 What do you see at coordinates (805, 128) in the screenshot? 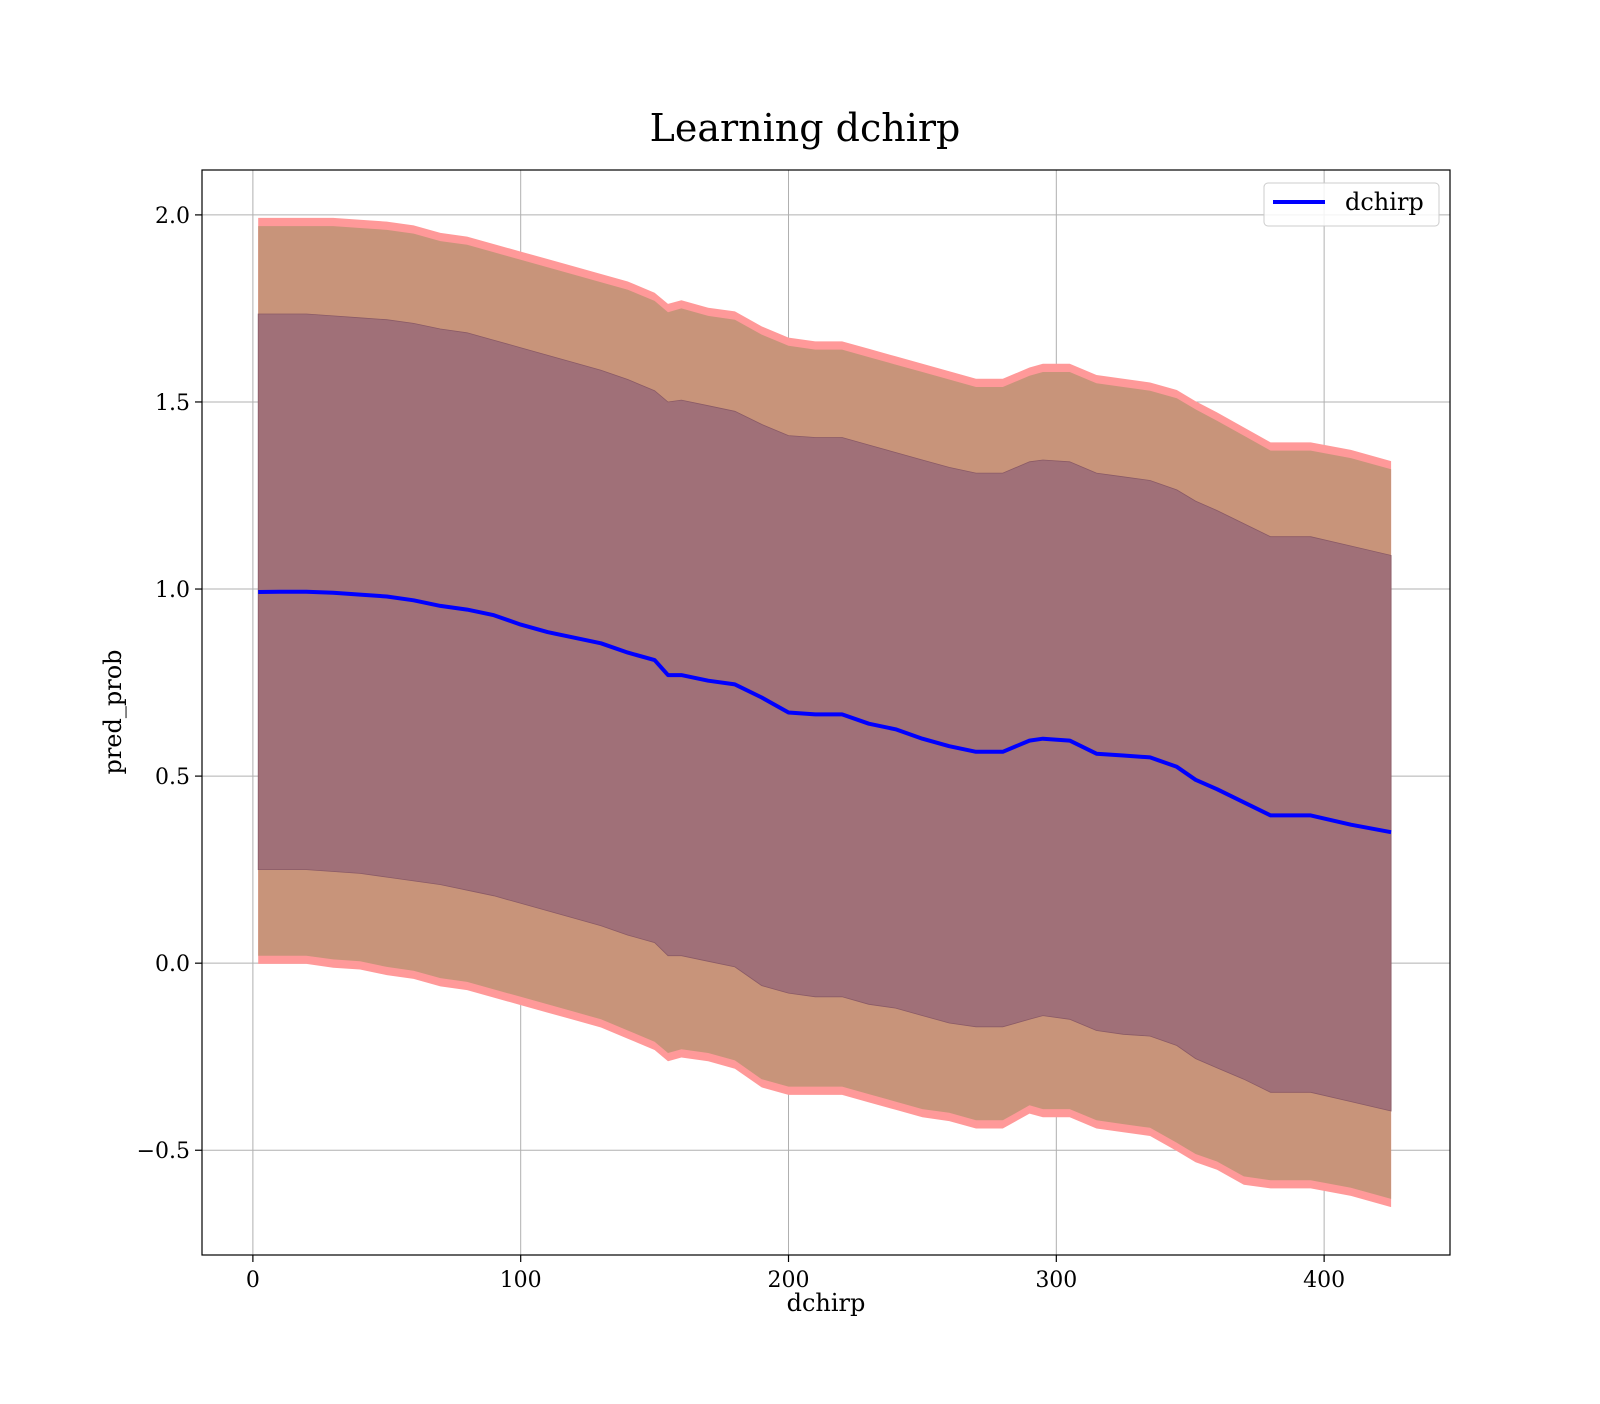
I see `chart-title: Learning dchirp` at bounding box center [805, 128].